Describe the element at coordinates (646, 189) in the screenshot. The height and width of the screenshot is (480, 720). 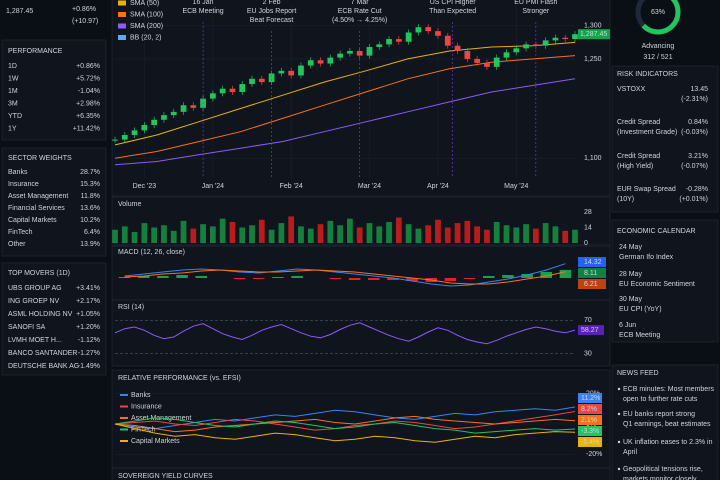
I see `risk-name: EUR Swap Spread` at that location.